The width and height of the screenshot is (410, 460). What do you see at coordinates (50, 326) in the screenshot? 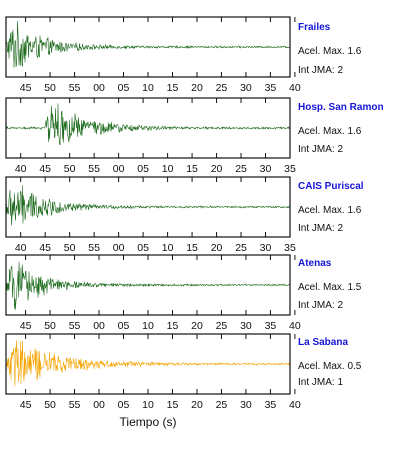
I see `tick-label-atenas-1: 50` at bounding box center [50, 326].